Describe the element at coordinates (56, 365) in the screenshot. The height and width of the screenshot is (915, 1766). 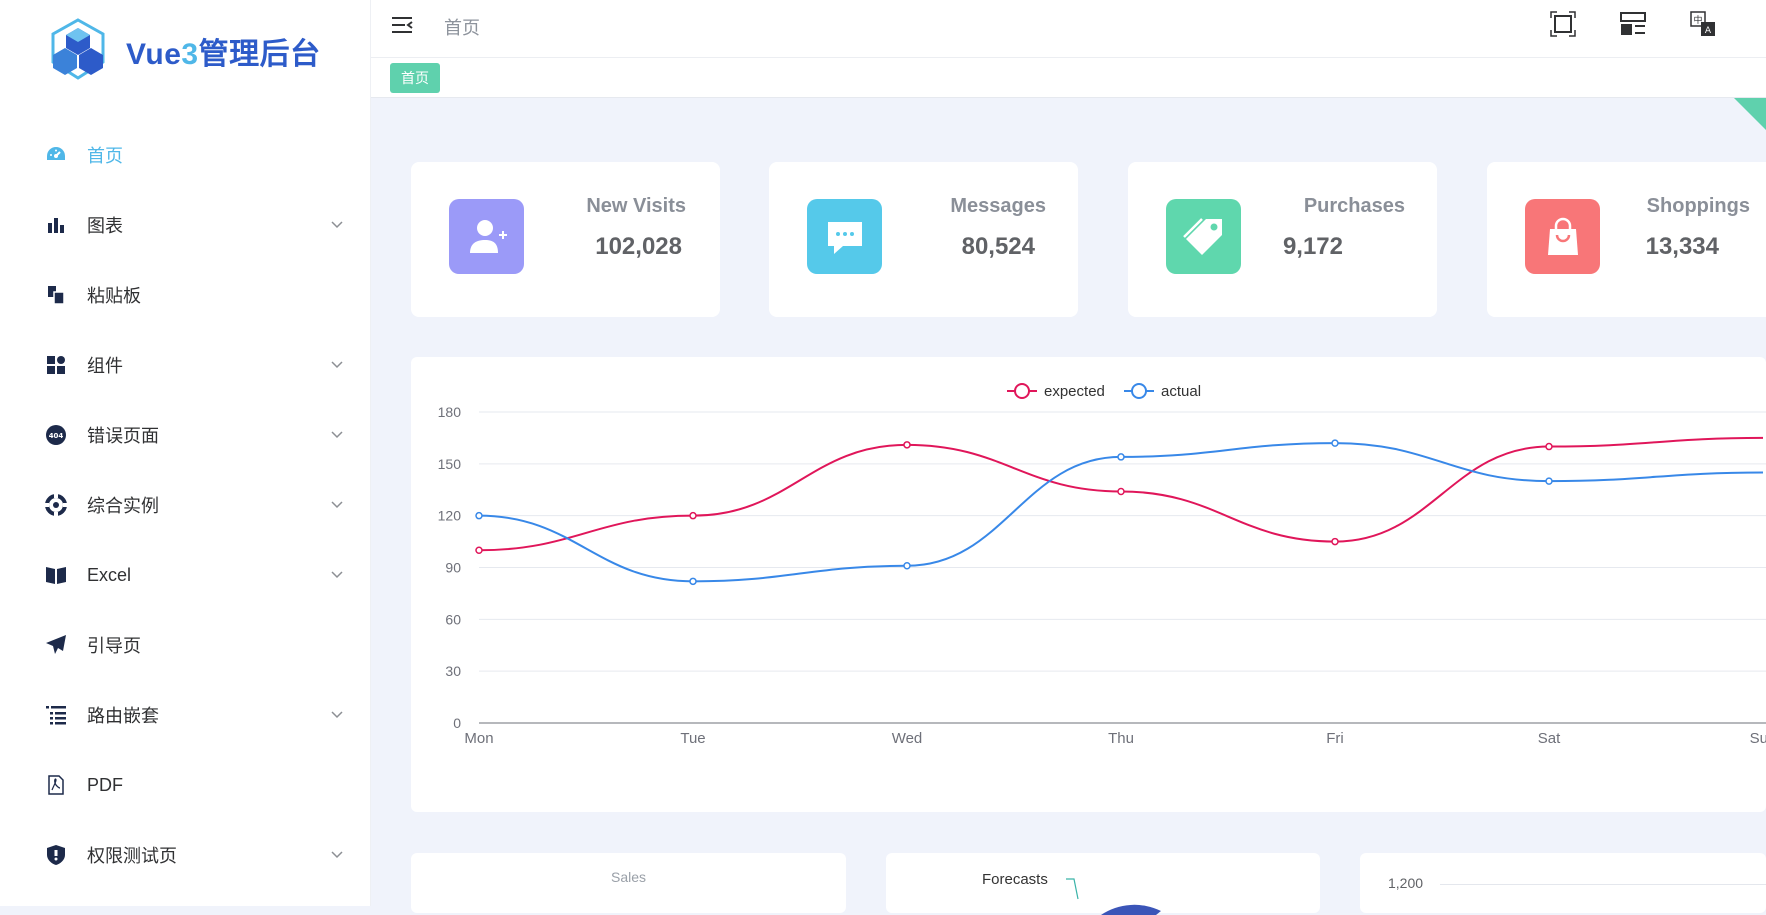
I see `grid-icon` at that location.